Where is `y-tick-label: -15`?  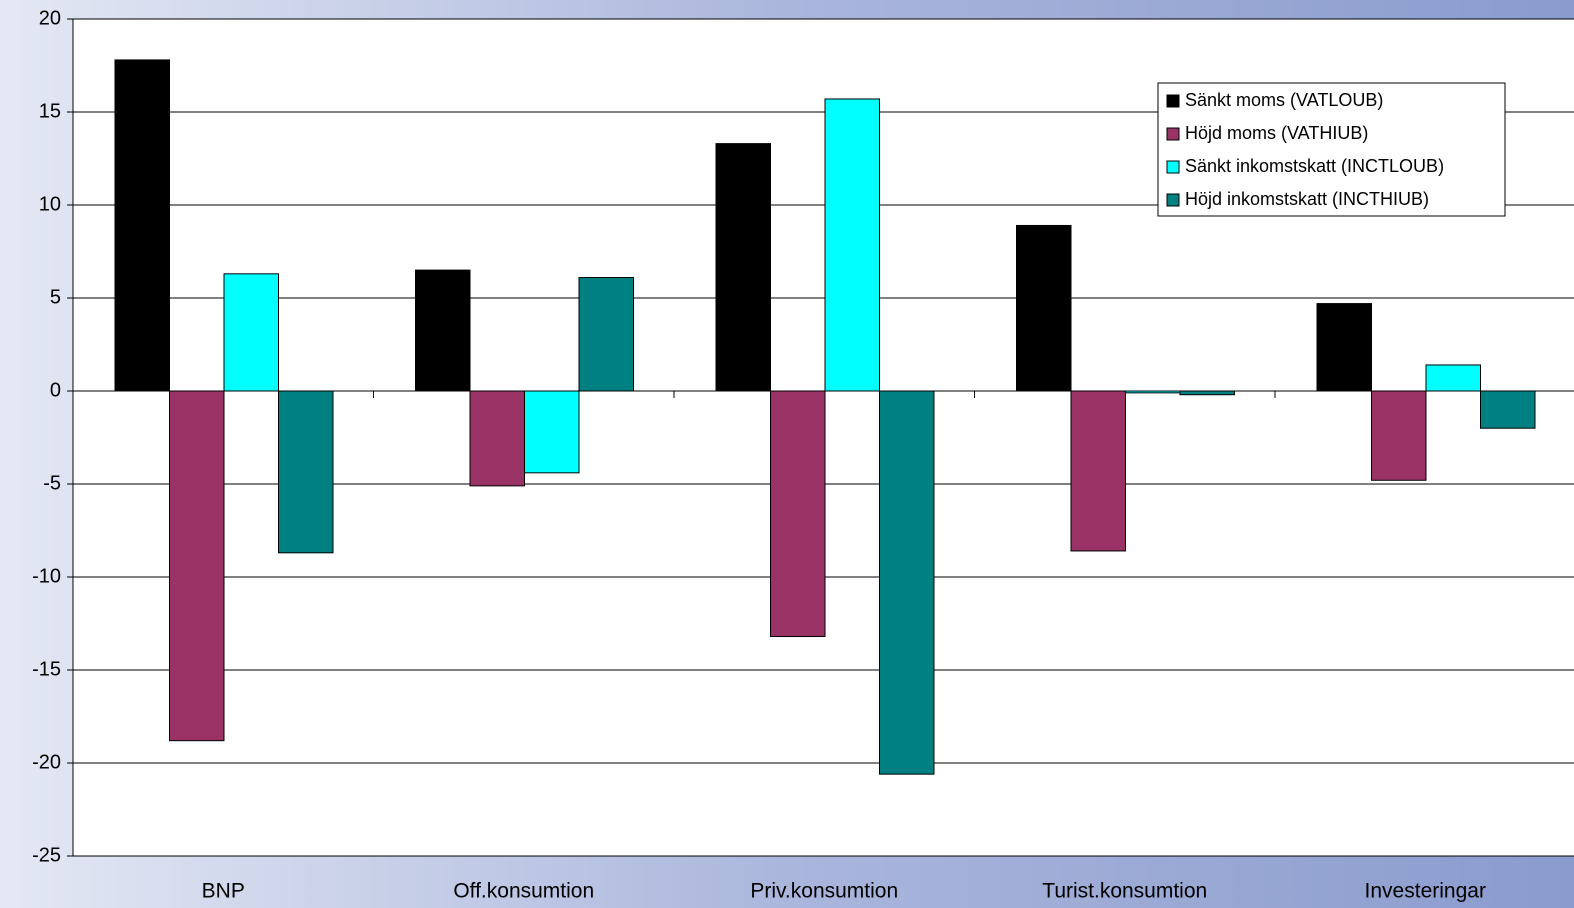 y-tick-label: -15 is located at coordinates (46, 669).